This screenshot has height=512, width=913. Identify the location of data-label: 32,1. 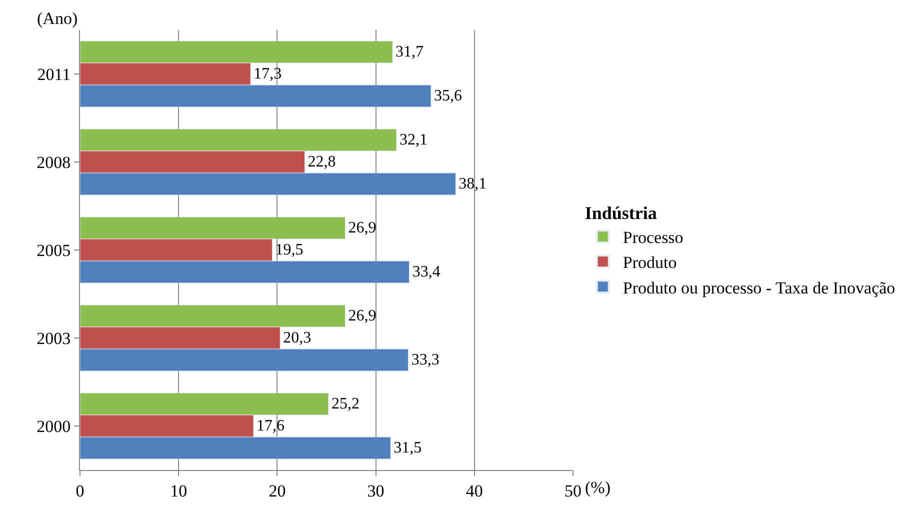
(414, 140).